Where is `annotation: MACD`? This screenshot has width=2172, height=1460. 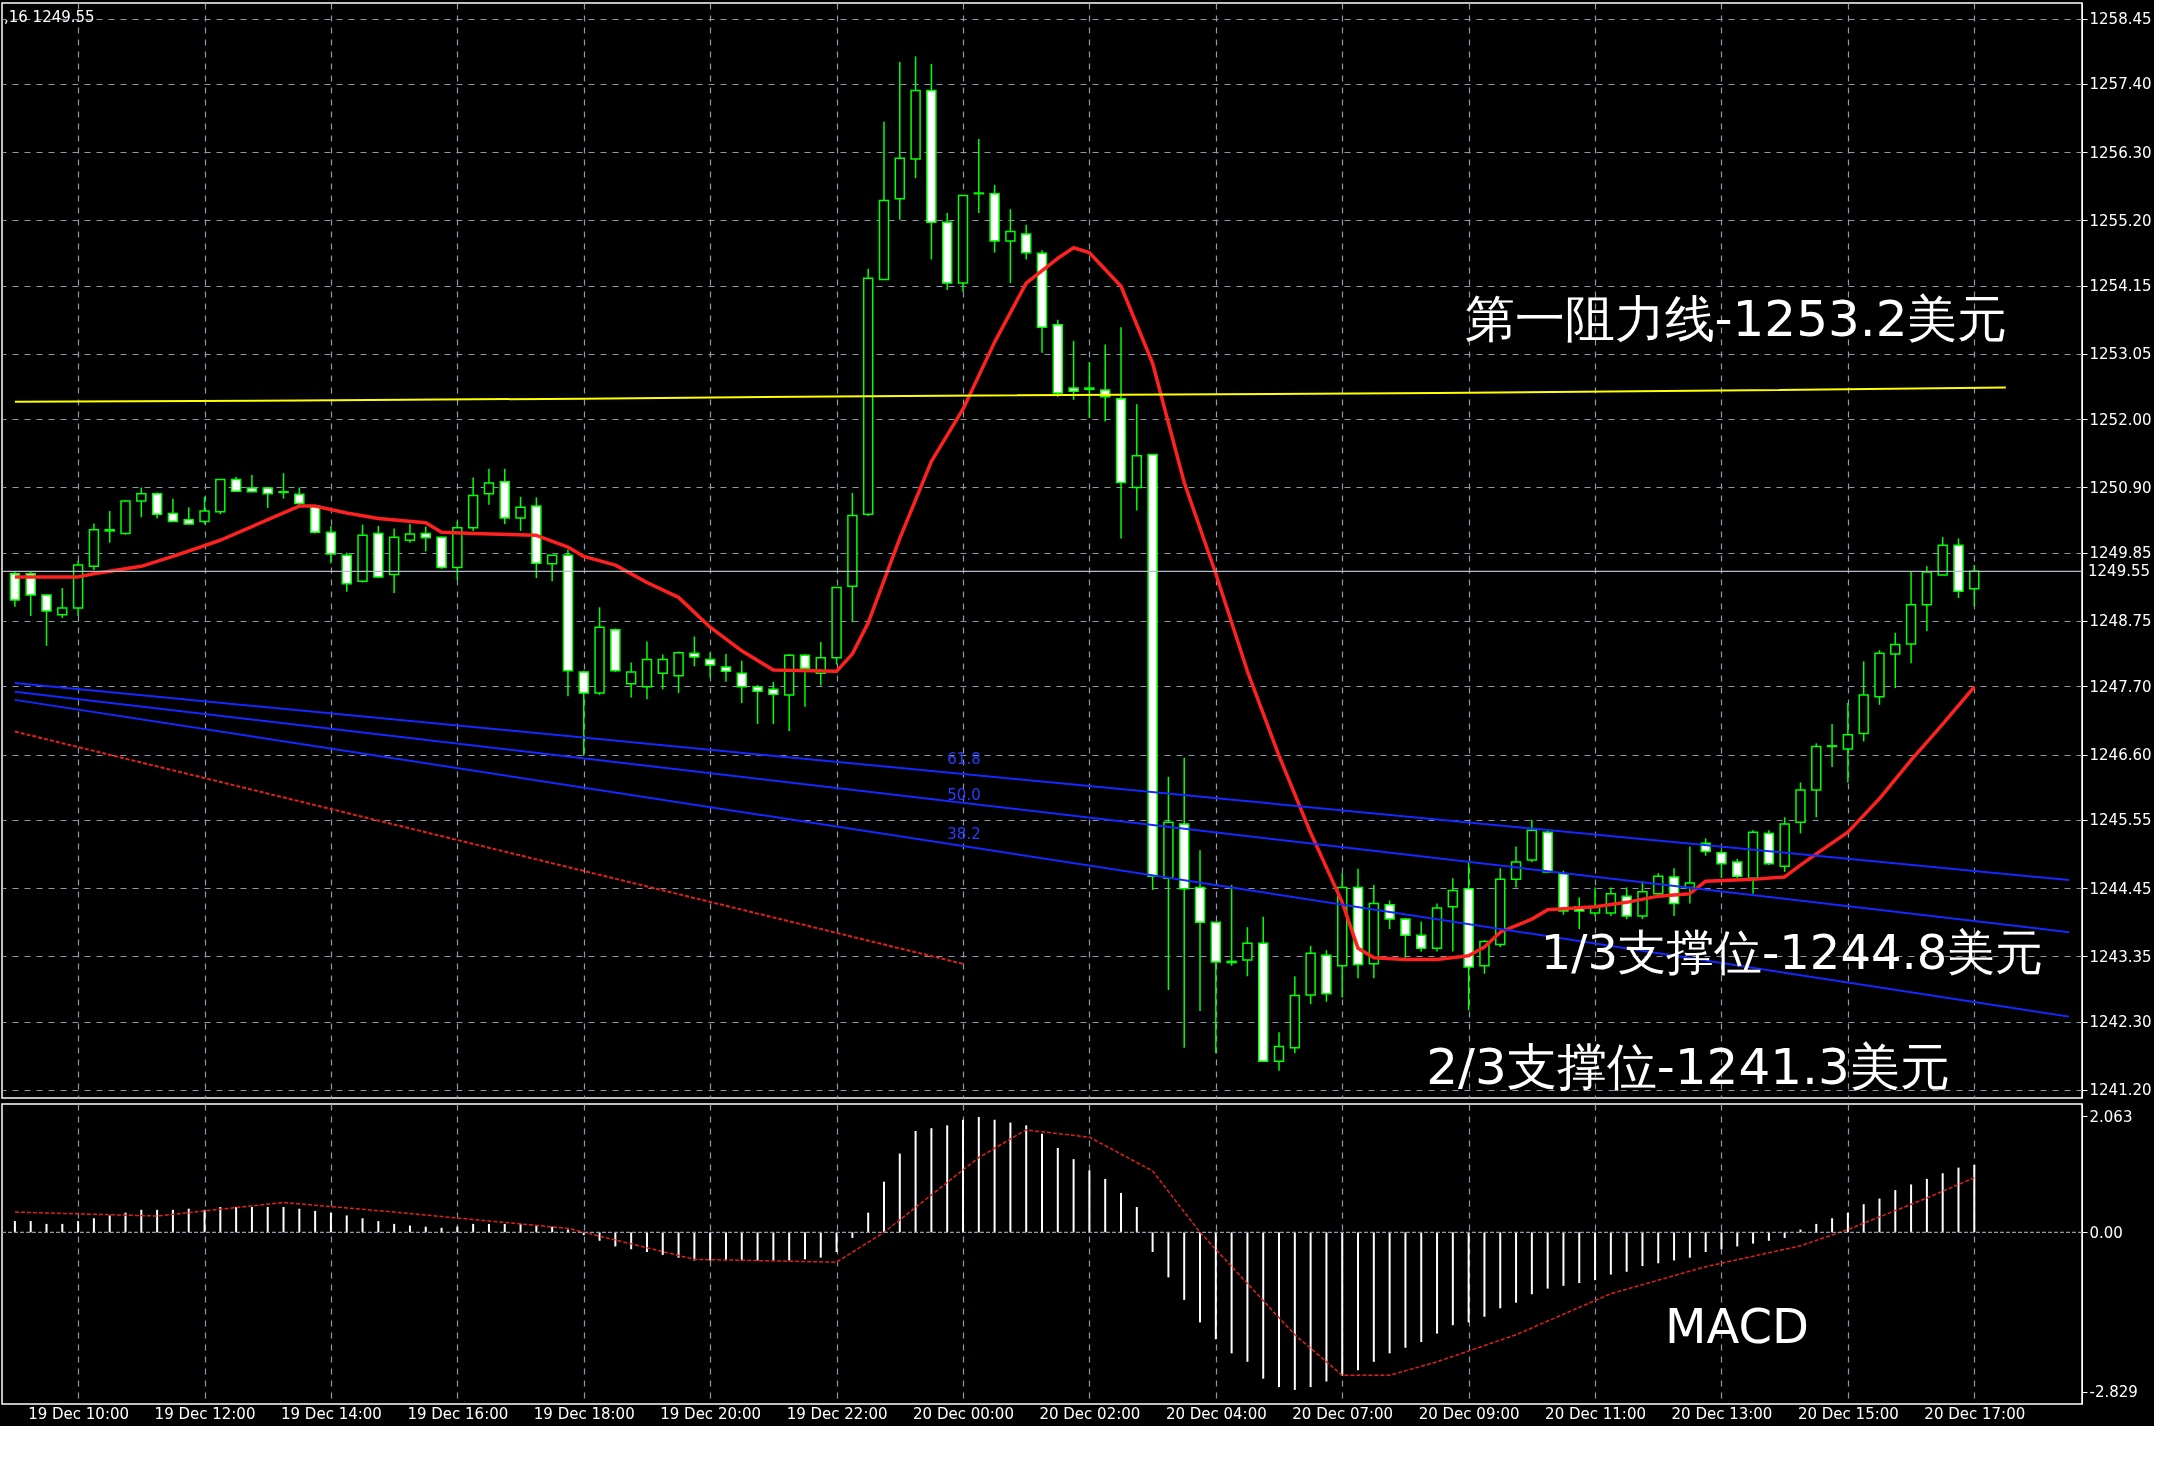
annotation: MACD is located at coordinates (1737, 1326).